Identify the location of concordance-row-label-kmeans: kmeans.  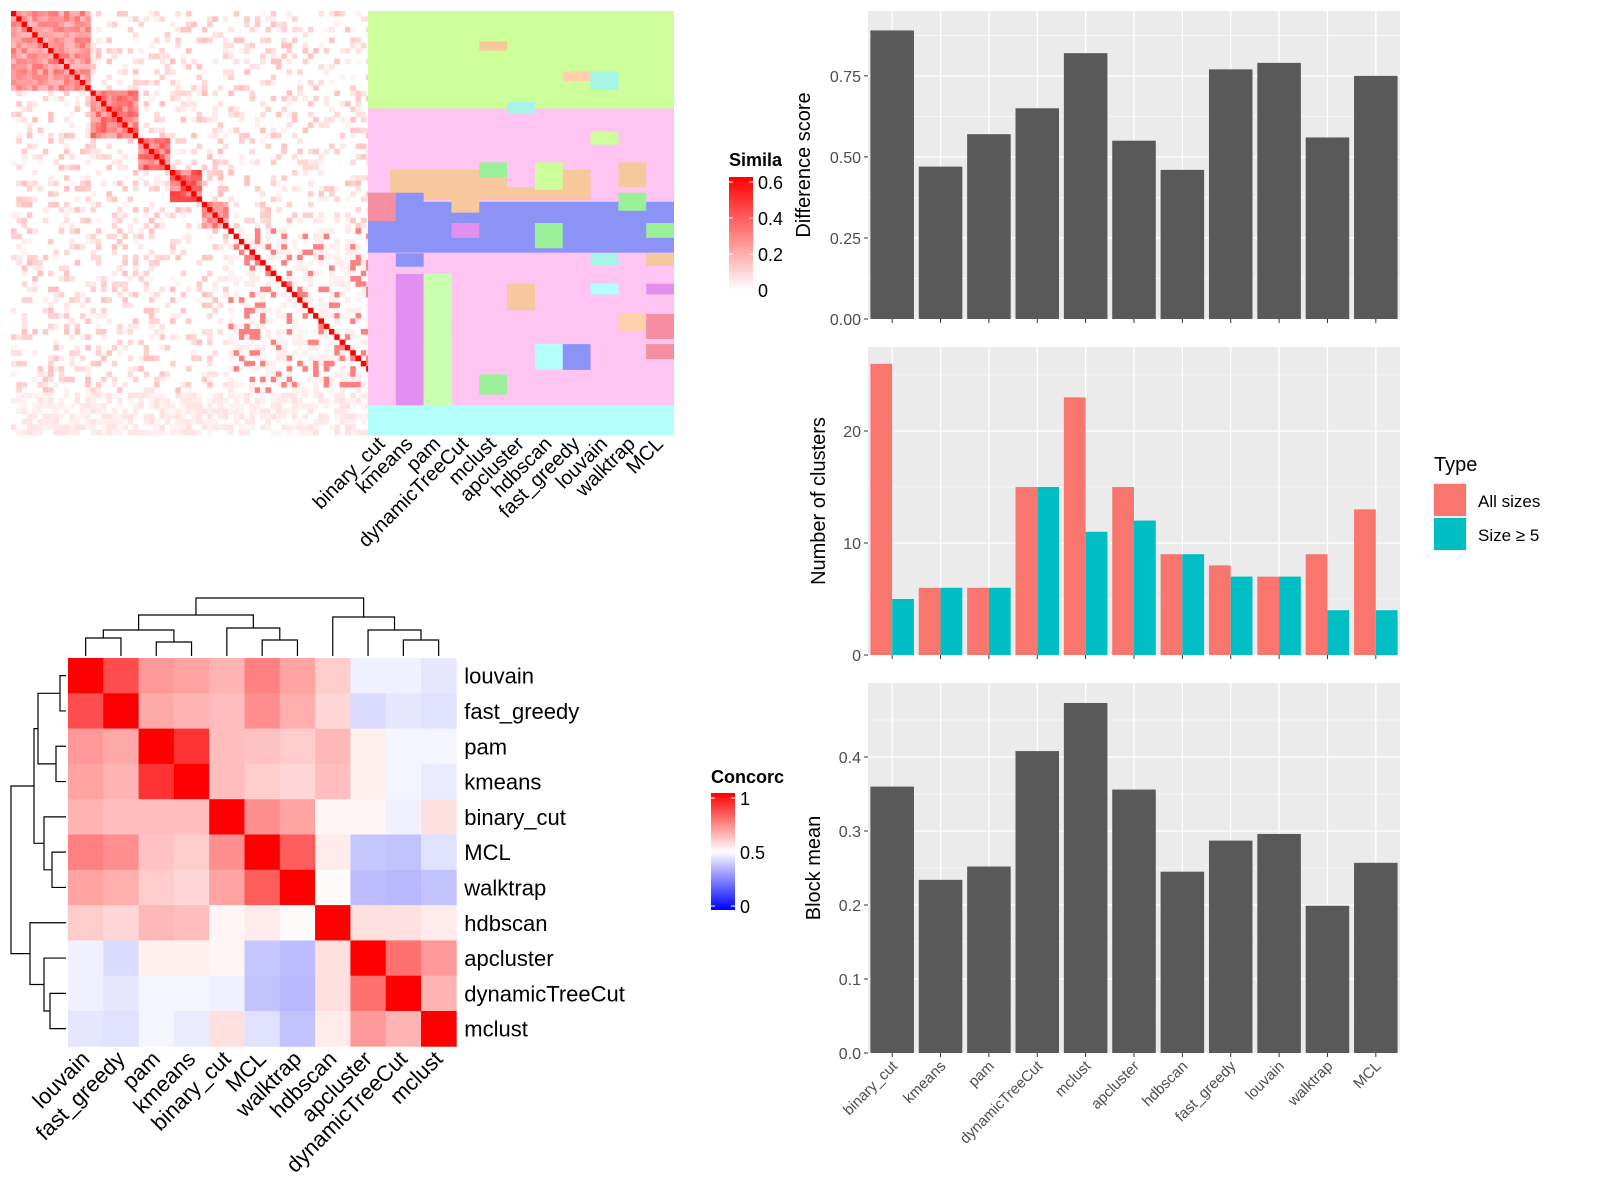
(502, 782).